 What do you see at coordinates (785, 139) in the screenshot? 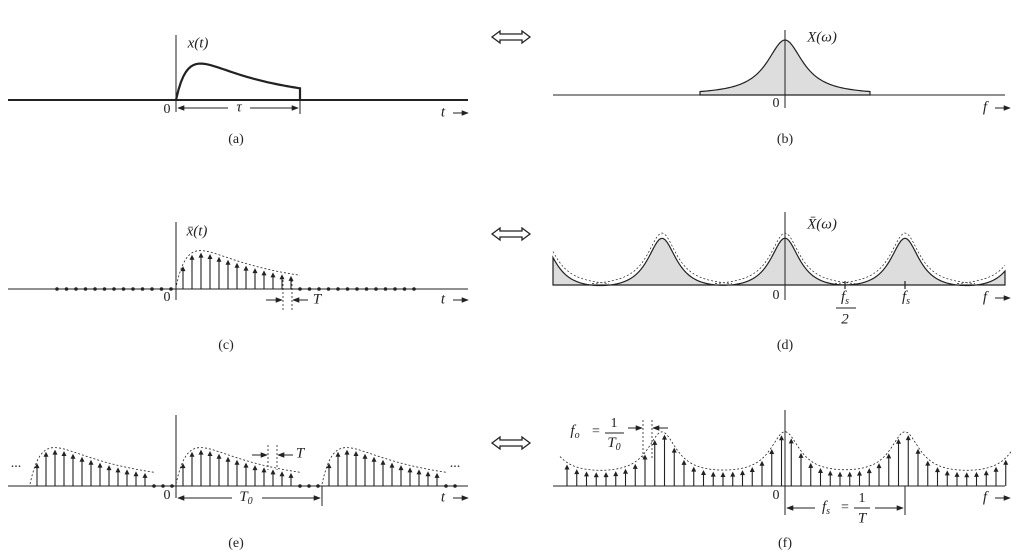
I see `label: (b)` at bounding box center [785, 139].